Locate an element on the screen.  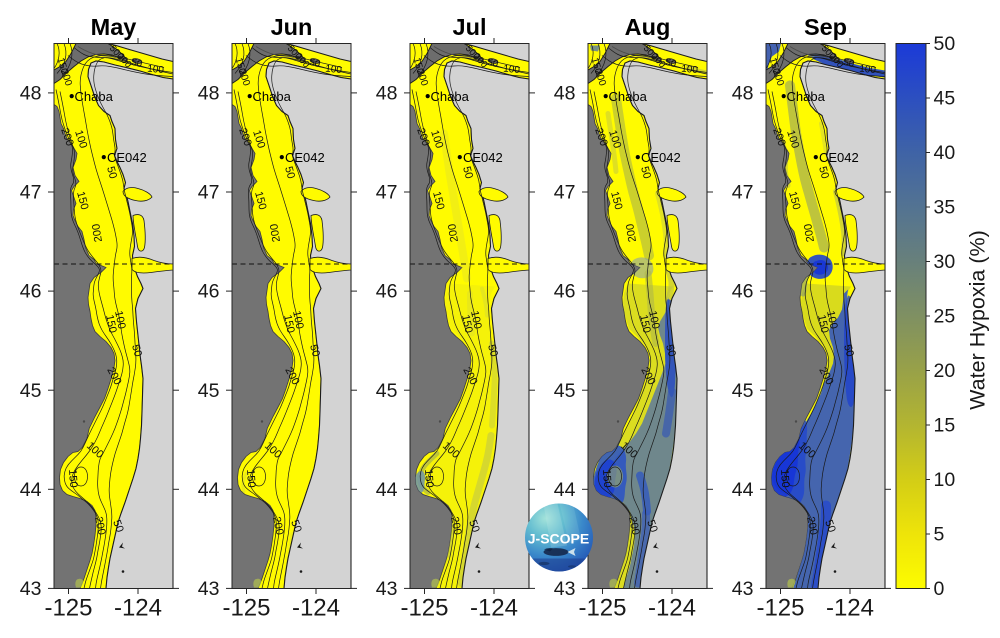
svg-text: Jun is located at coordinates (292, 27).